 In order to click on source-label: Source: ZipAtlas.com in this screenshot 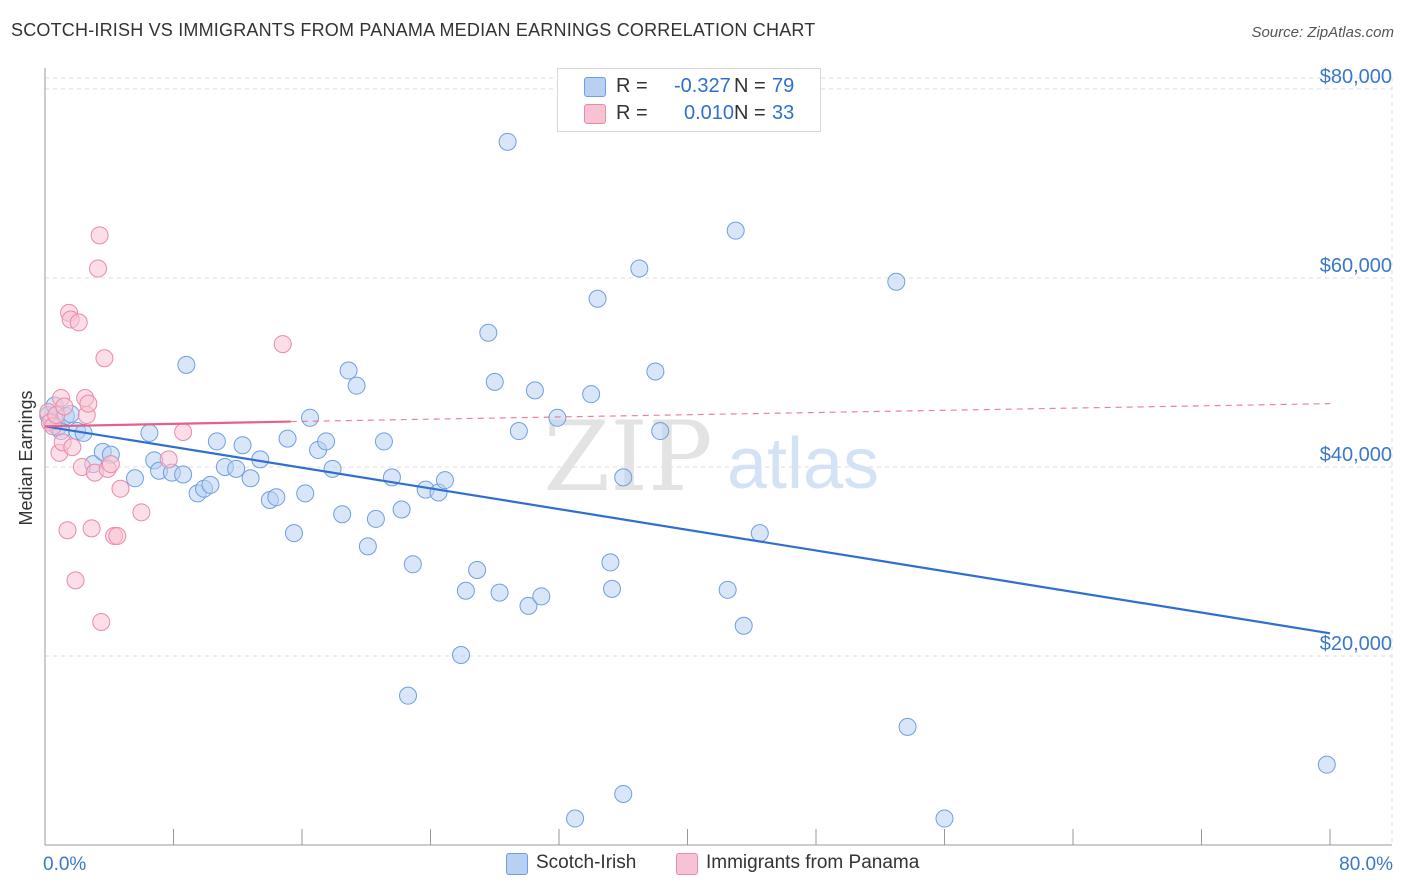, I will do `click(1322, 32)`.